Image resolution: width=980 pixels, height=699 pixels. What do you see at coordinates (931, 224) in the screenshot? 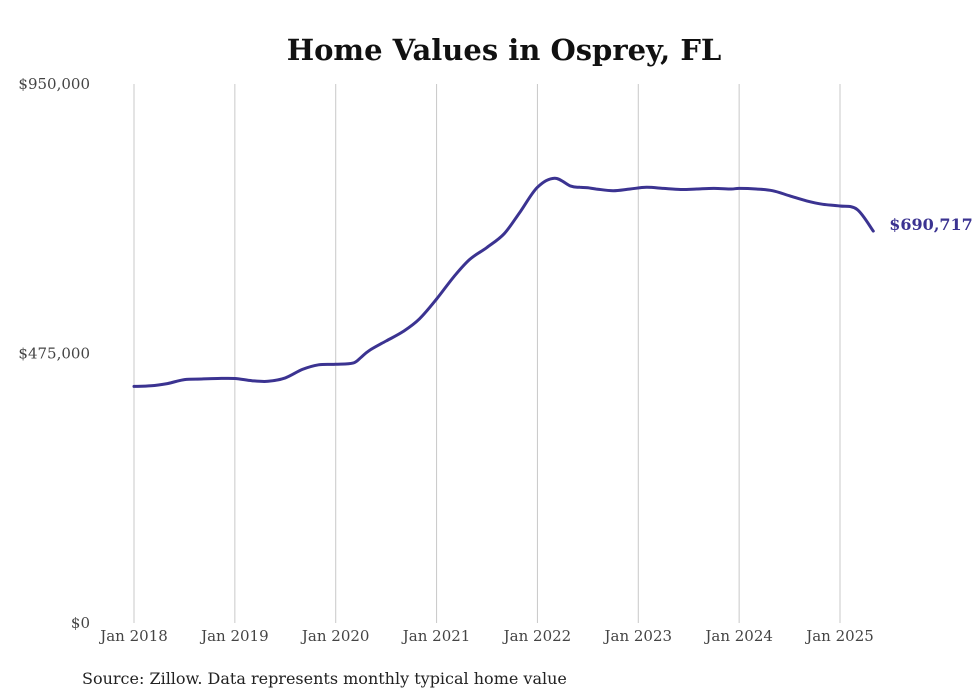
I see `end-value-label: $690,717` at bounding box center [931, 224].